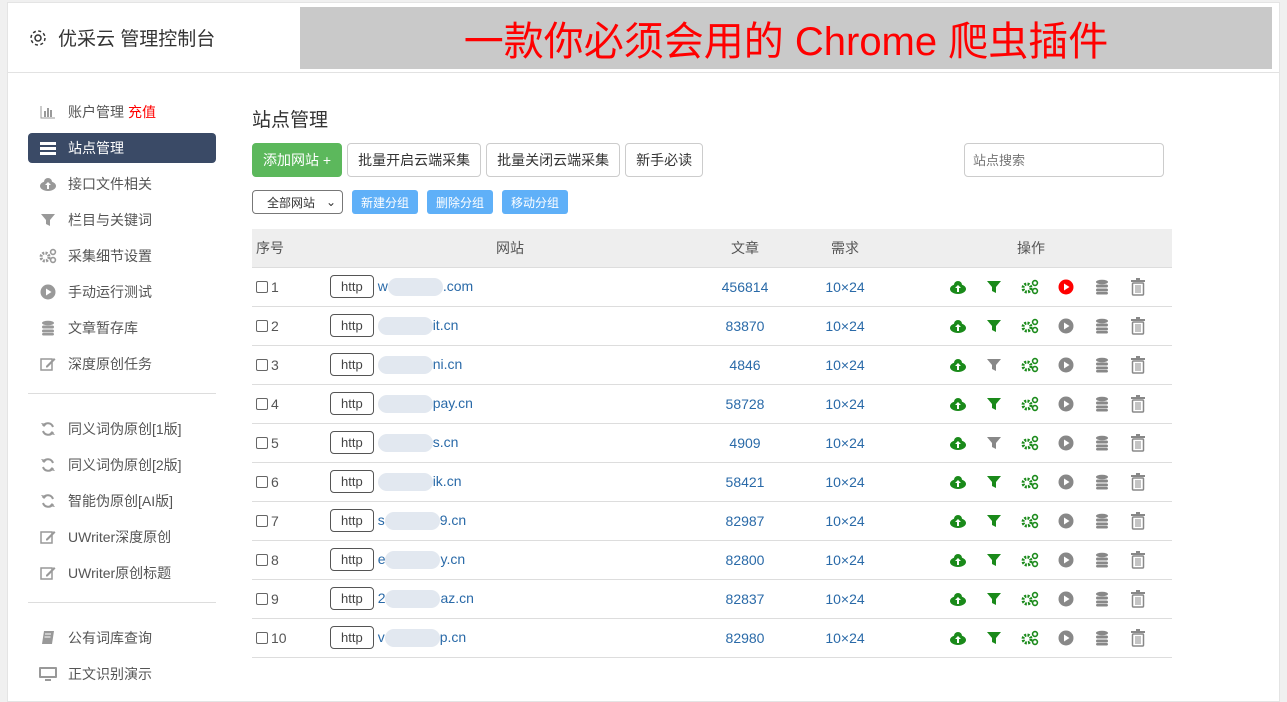 The width and height of the screenshot is (1287, 702). Describe the element at coordinates (297, 160) in the screenshot. I see `add-site-button: 添加网站 +` at that location.